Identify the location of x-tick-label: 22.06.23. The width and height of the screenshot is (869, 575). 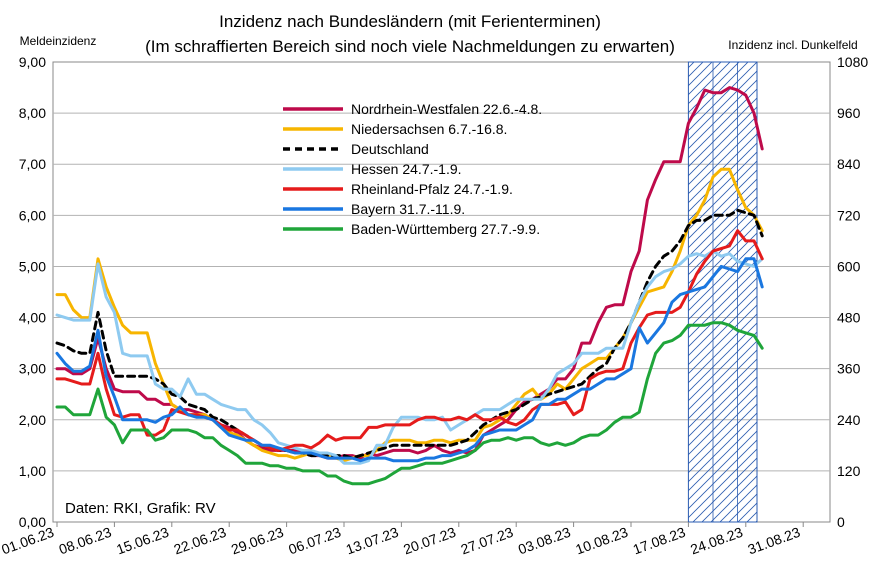
(200, 541).